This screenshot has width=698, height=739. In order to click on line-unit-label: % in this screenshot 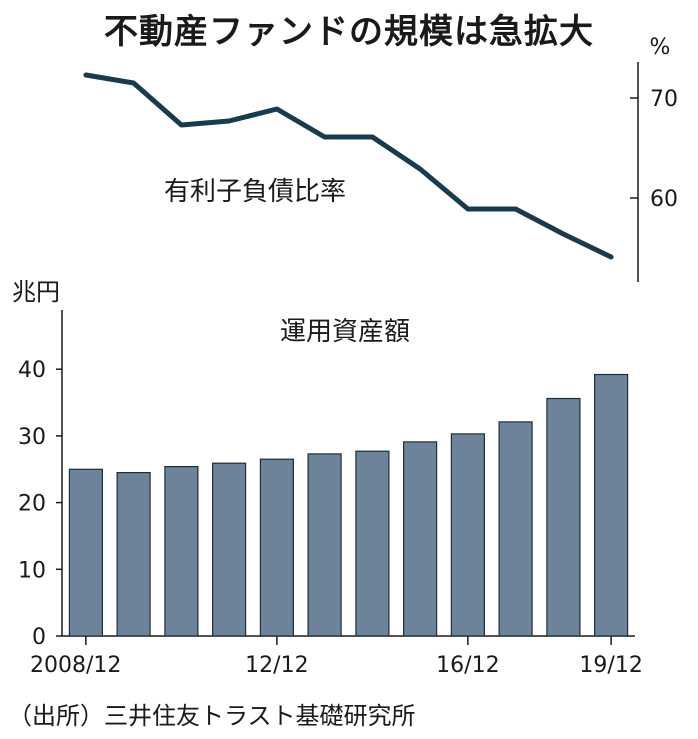, I will do `click(660, 47)`.